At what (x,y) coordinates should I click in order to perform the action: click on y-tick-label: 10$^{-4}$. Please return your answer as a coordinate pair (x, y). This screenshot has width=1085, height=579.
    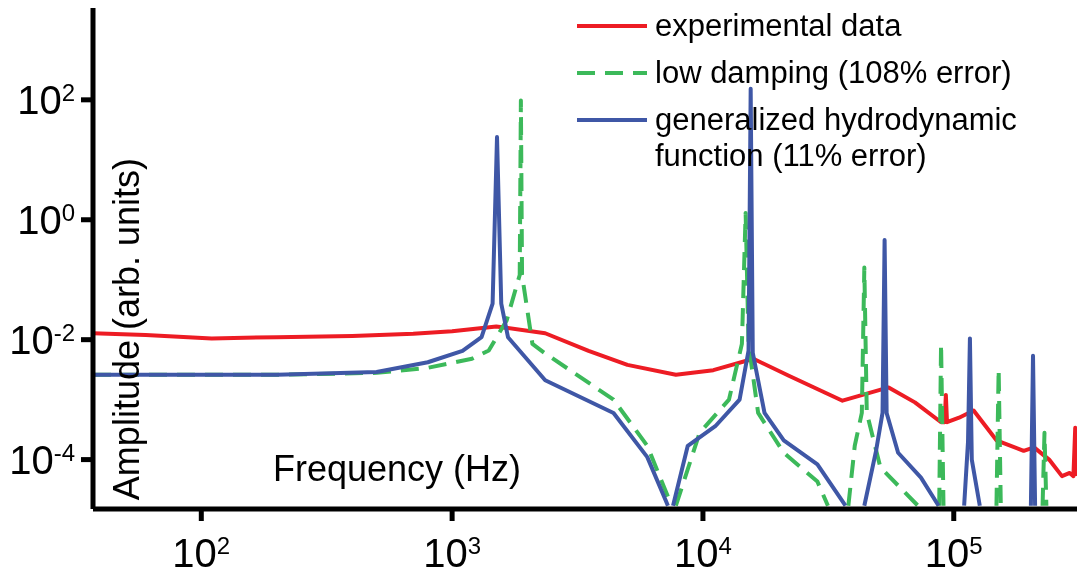
    Looking at the image, I should click on (42, 459).